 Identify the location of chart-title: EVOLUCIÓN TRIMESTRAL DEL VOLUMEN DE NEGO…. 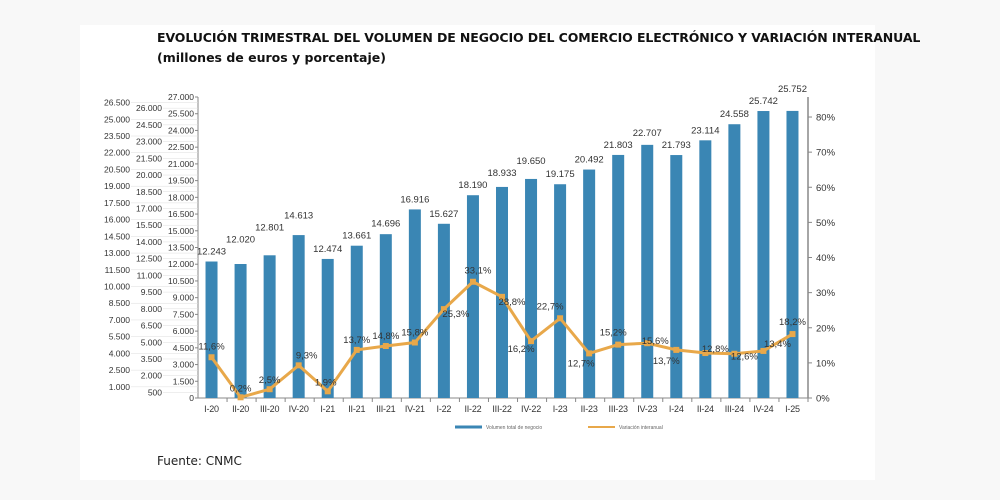
(539, 37).